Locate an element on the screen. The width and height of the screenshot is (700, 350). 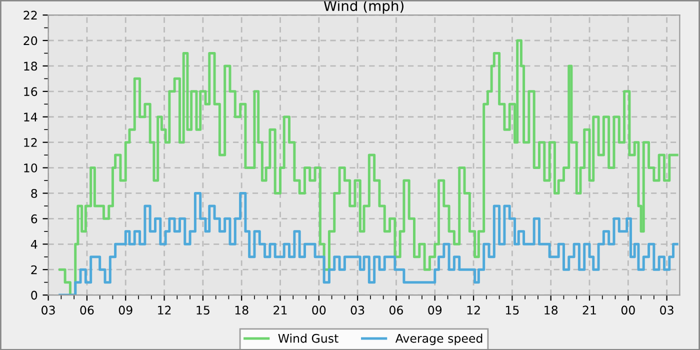
y-tick-label: 6 is located at coordinates (34, 219).